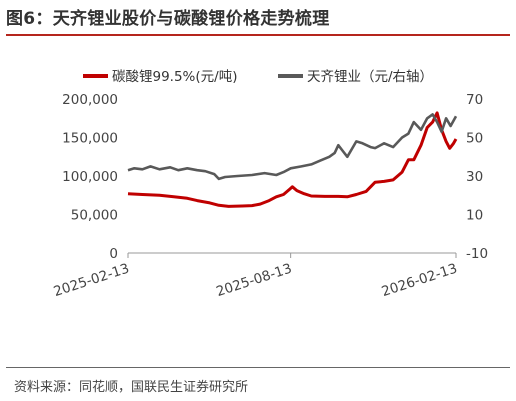 Image resolution: width=516 pixels, height=401 pixels. Describe the element at coordinates (258, 35) in the screenshot. I see `title-rule` at that location.